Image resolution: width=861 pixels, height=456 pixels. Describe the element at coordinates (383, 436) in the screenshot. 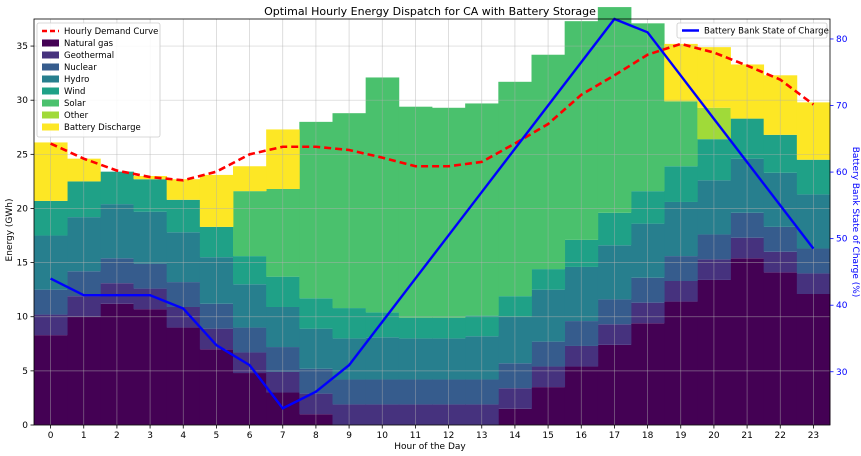

I see `x-tick-label: 10` at that location.